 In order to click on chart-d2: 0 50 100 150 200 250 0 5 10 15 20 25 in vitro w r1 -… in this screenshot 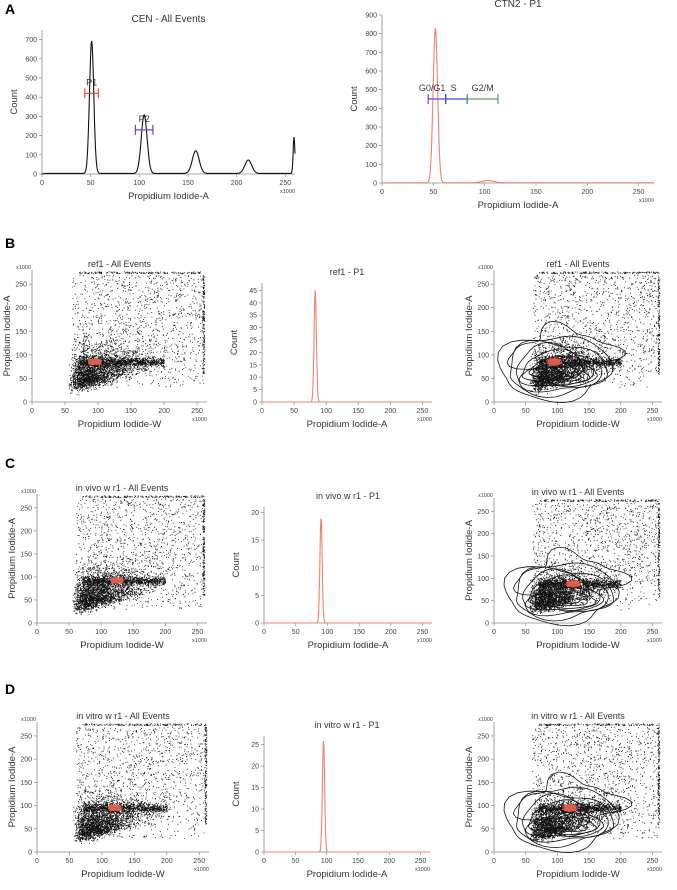, I will do `click(330, 800)`.